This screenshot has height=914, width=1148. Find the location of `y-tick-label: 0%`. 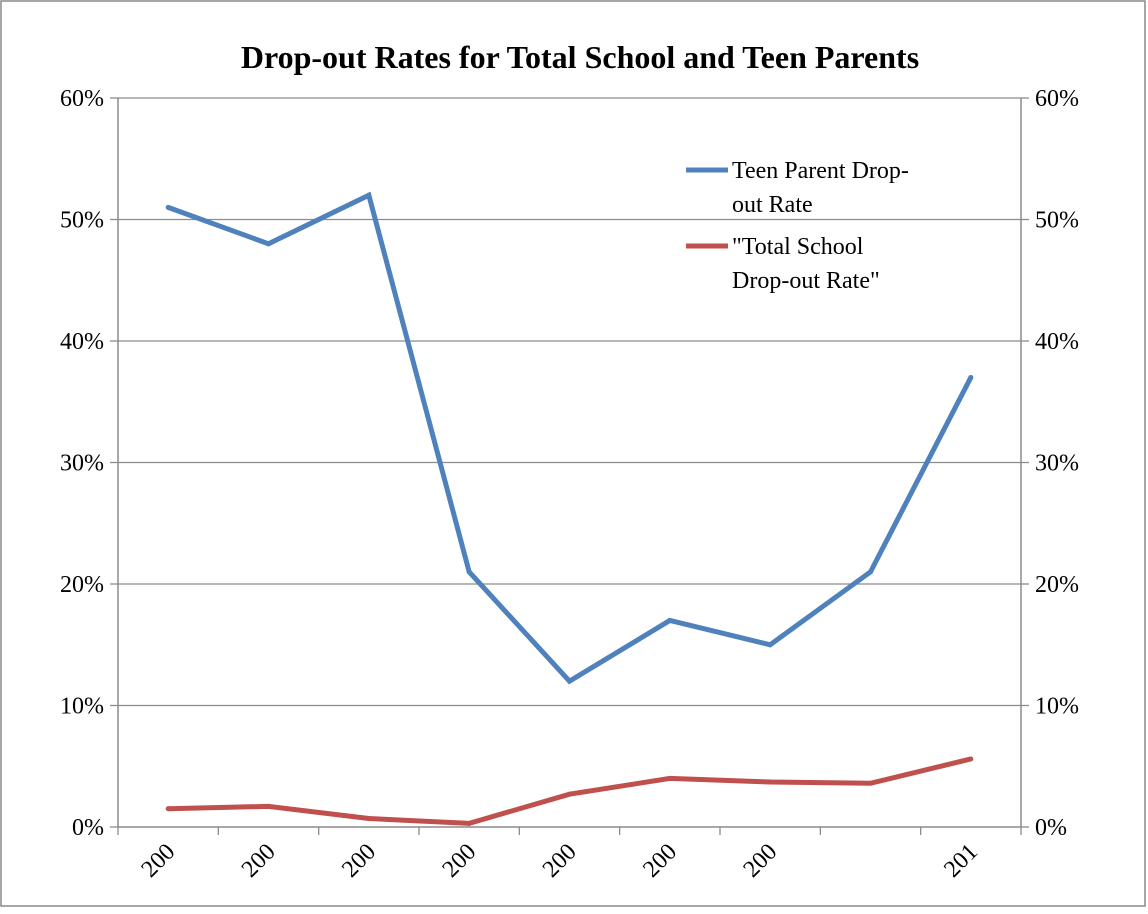

y-tick-label: 0% is located at coordinates (88, 828).